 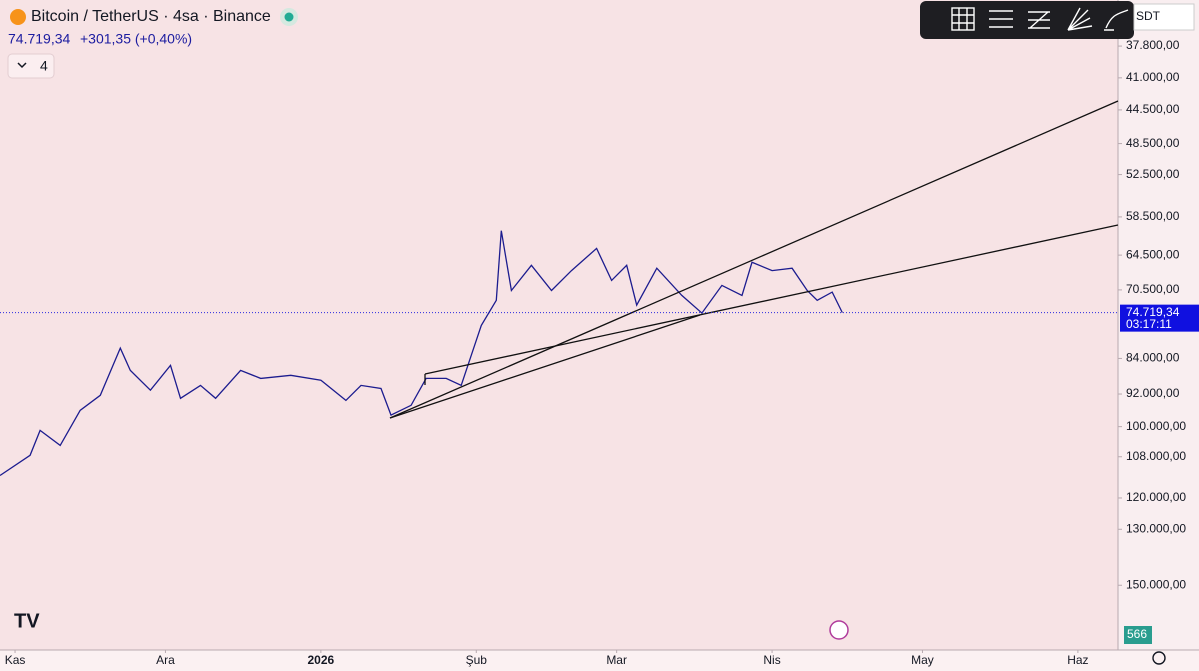 What do you see at coordinates (1156, 426) in the screenshot?
I see `y-tick-label: 100.000,00` at bounding box center [1156, 426].